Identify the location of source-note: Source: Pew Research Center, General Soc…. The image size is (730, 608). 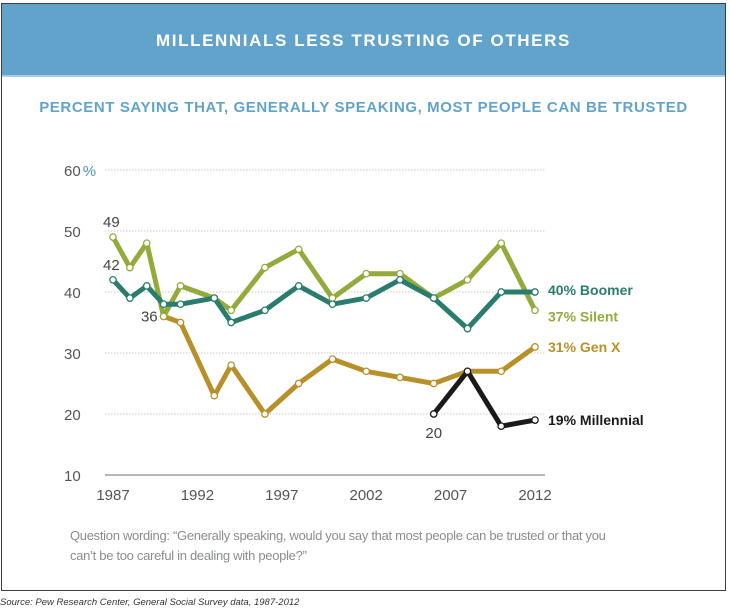
(150, 602).